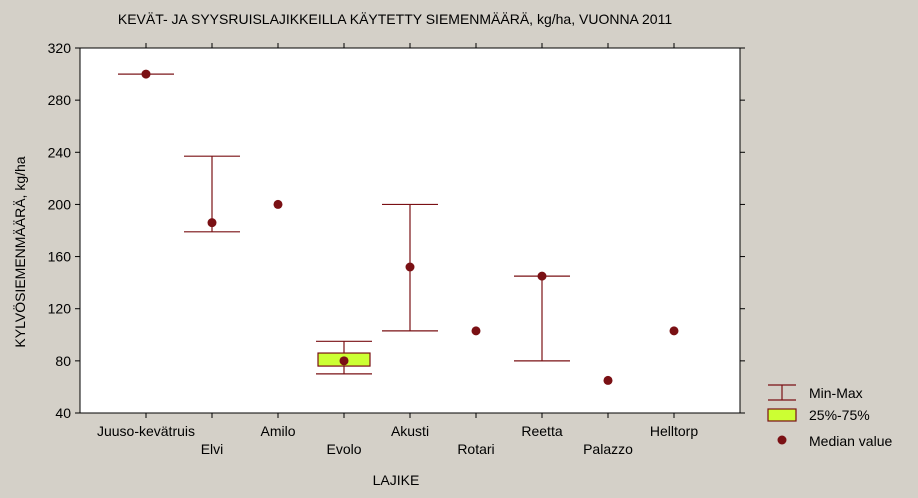  I want to click on legend-label-median: Median value, so click(850, 441).